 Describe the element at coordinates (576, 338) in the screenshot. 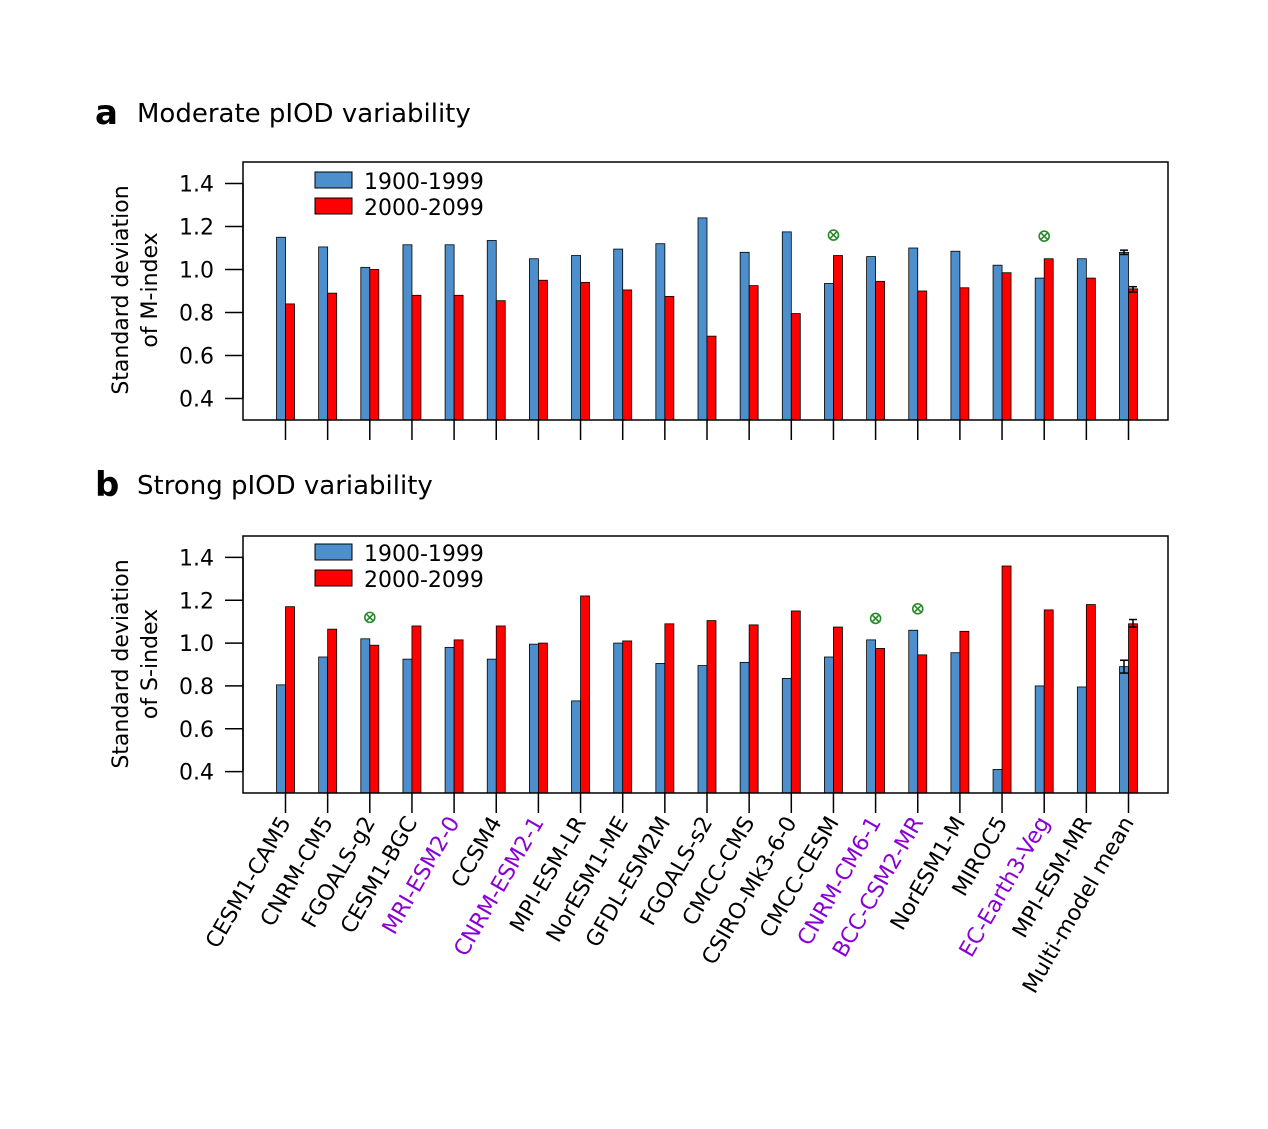

I see `bar-1900-1999-mpi-esm-lr` at that location.